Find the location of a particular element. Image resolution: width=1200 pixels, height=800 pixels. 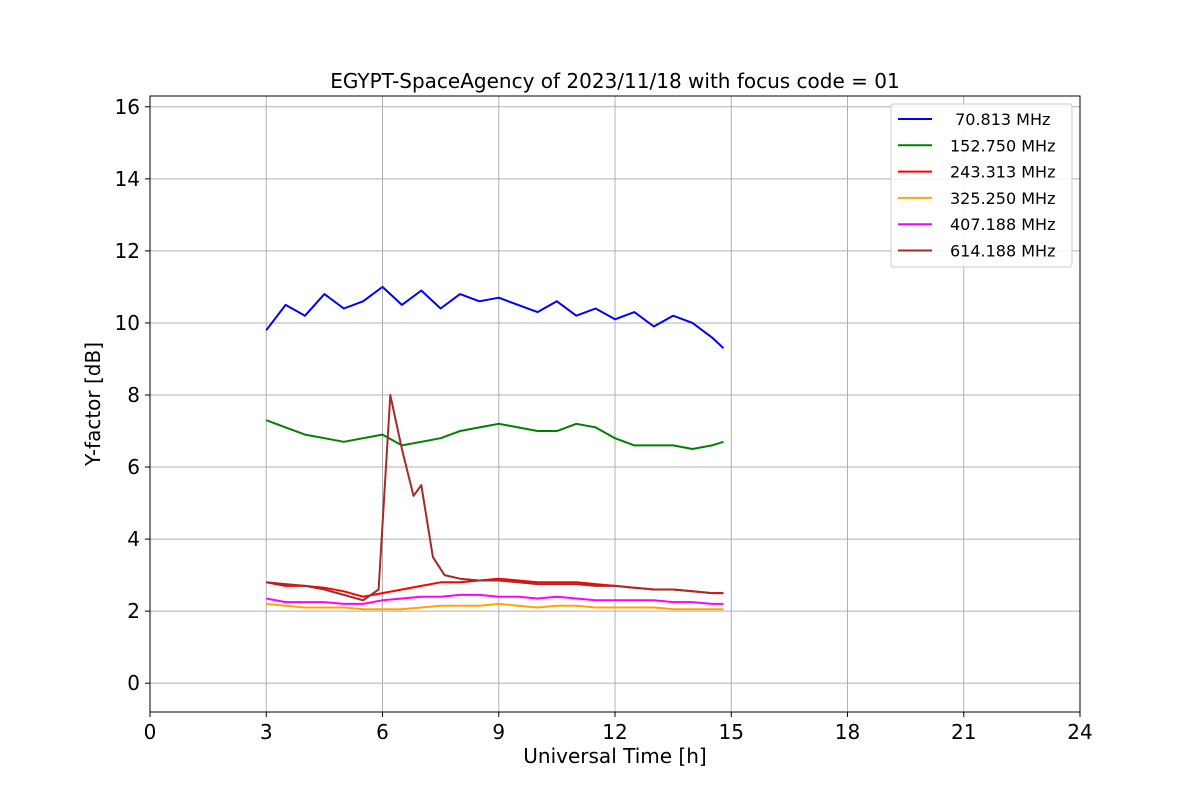

x-tick-label: 15 is located at coordinates (731, 732).